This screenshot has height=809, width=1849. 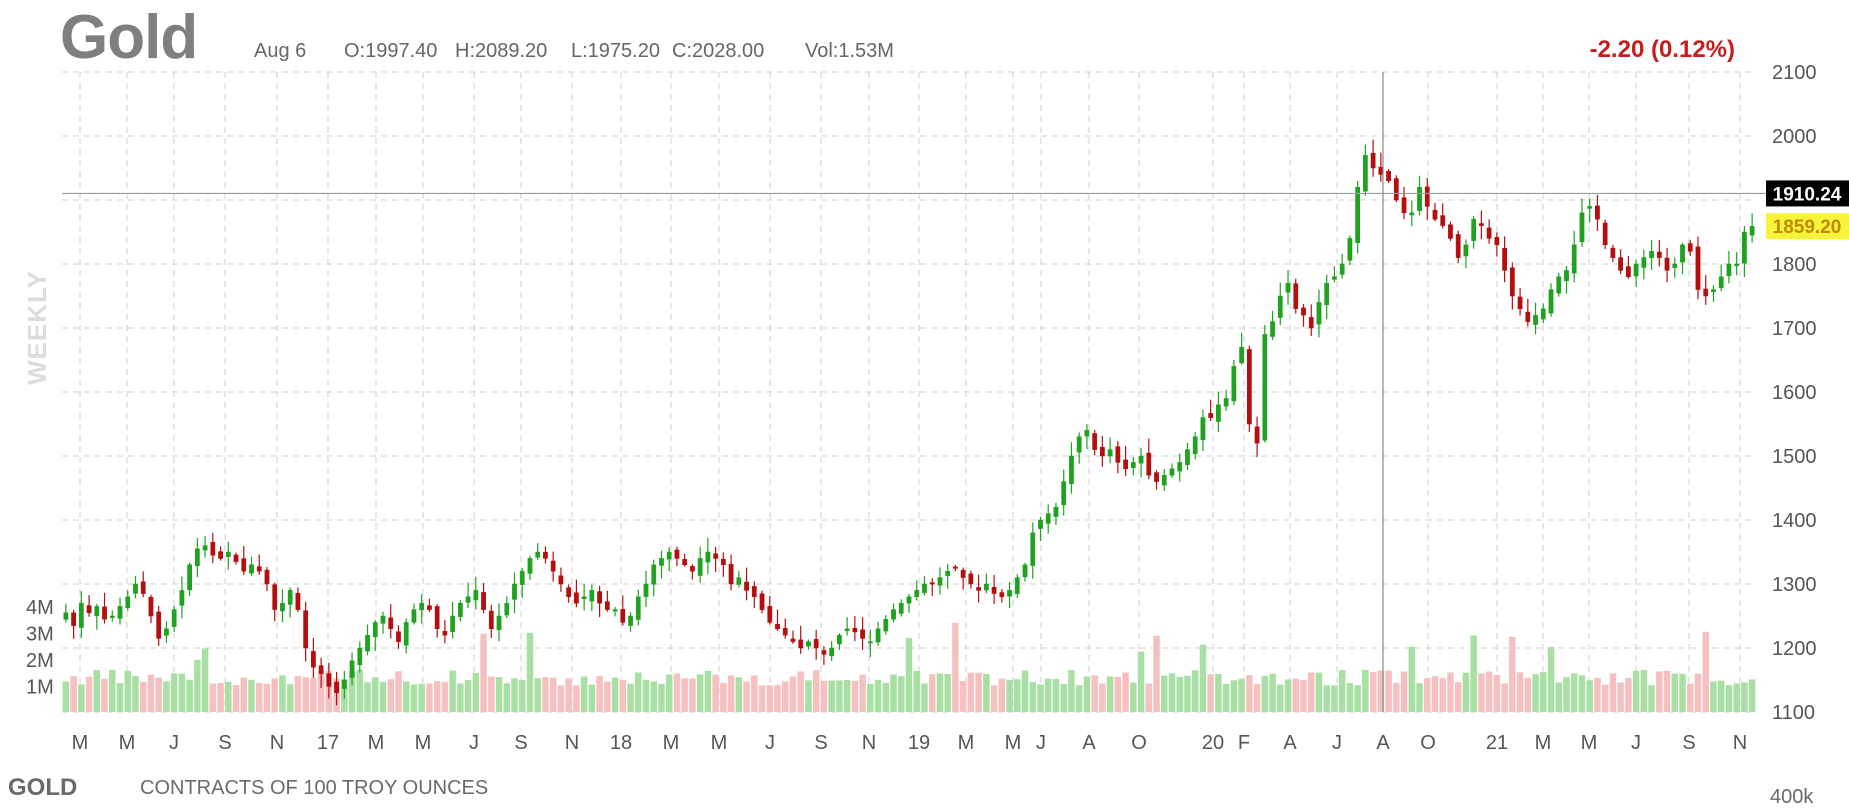 What do you see at coordinates (1793, 713) in the screenshot?
I see `y-tick-label: 1100` at bounding box center [1793, 713].